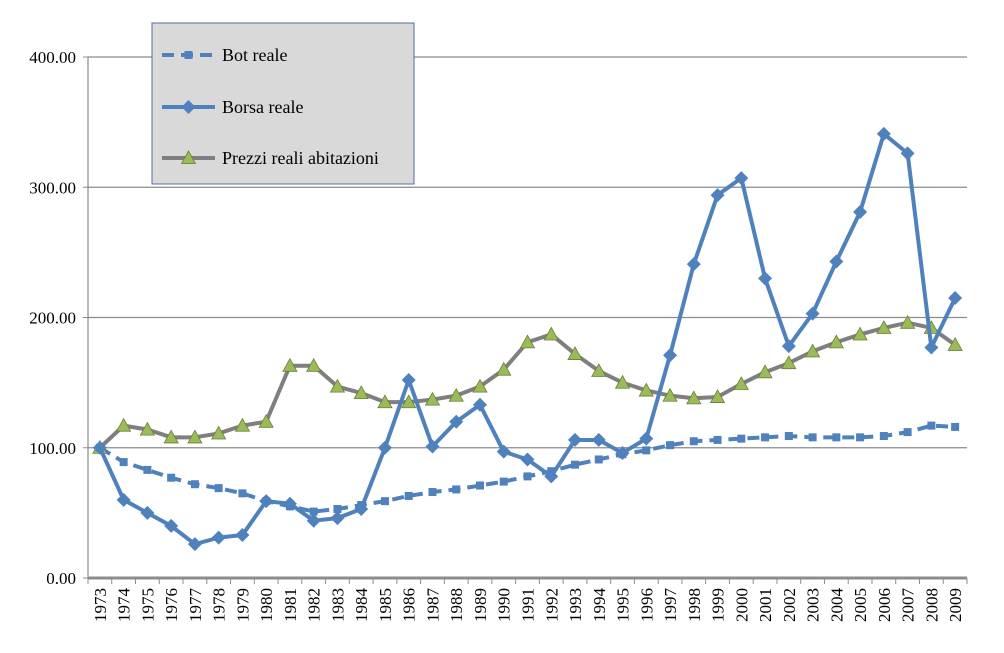  What do you see at coordinates (931, 605) in the screenshot?
I see `x-tick-label: 2008` at bounding box center [931, 605].